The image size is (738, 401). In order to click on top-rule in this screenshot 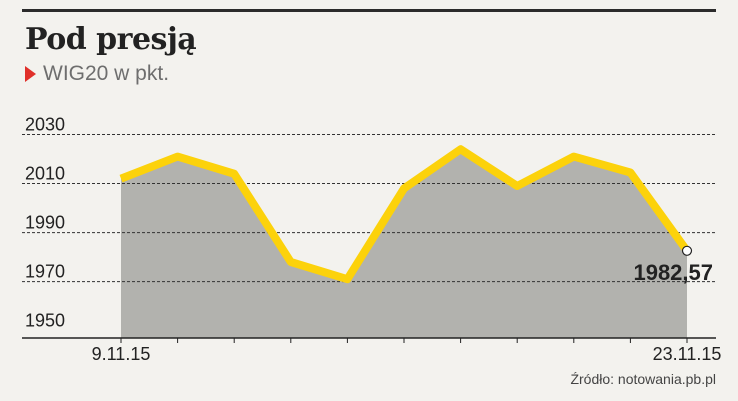, I will do `click(369, 10)`.